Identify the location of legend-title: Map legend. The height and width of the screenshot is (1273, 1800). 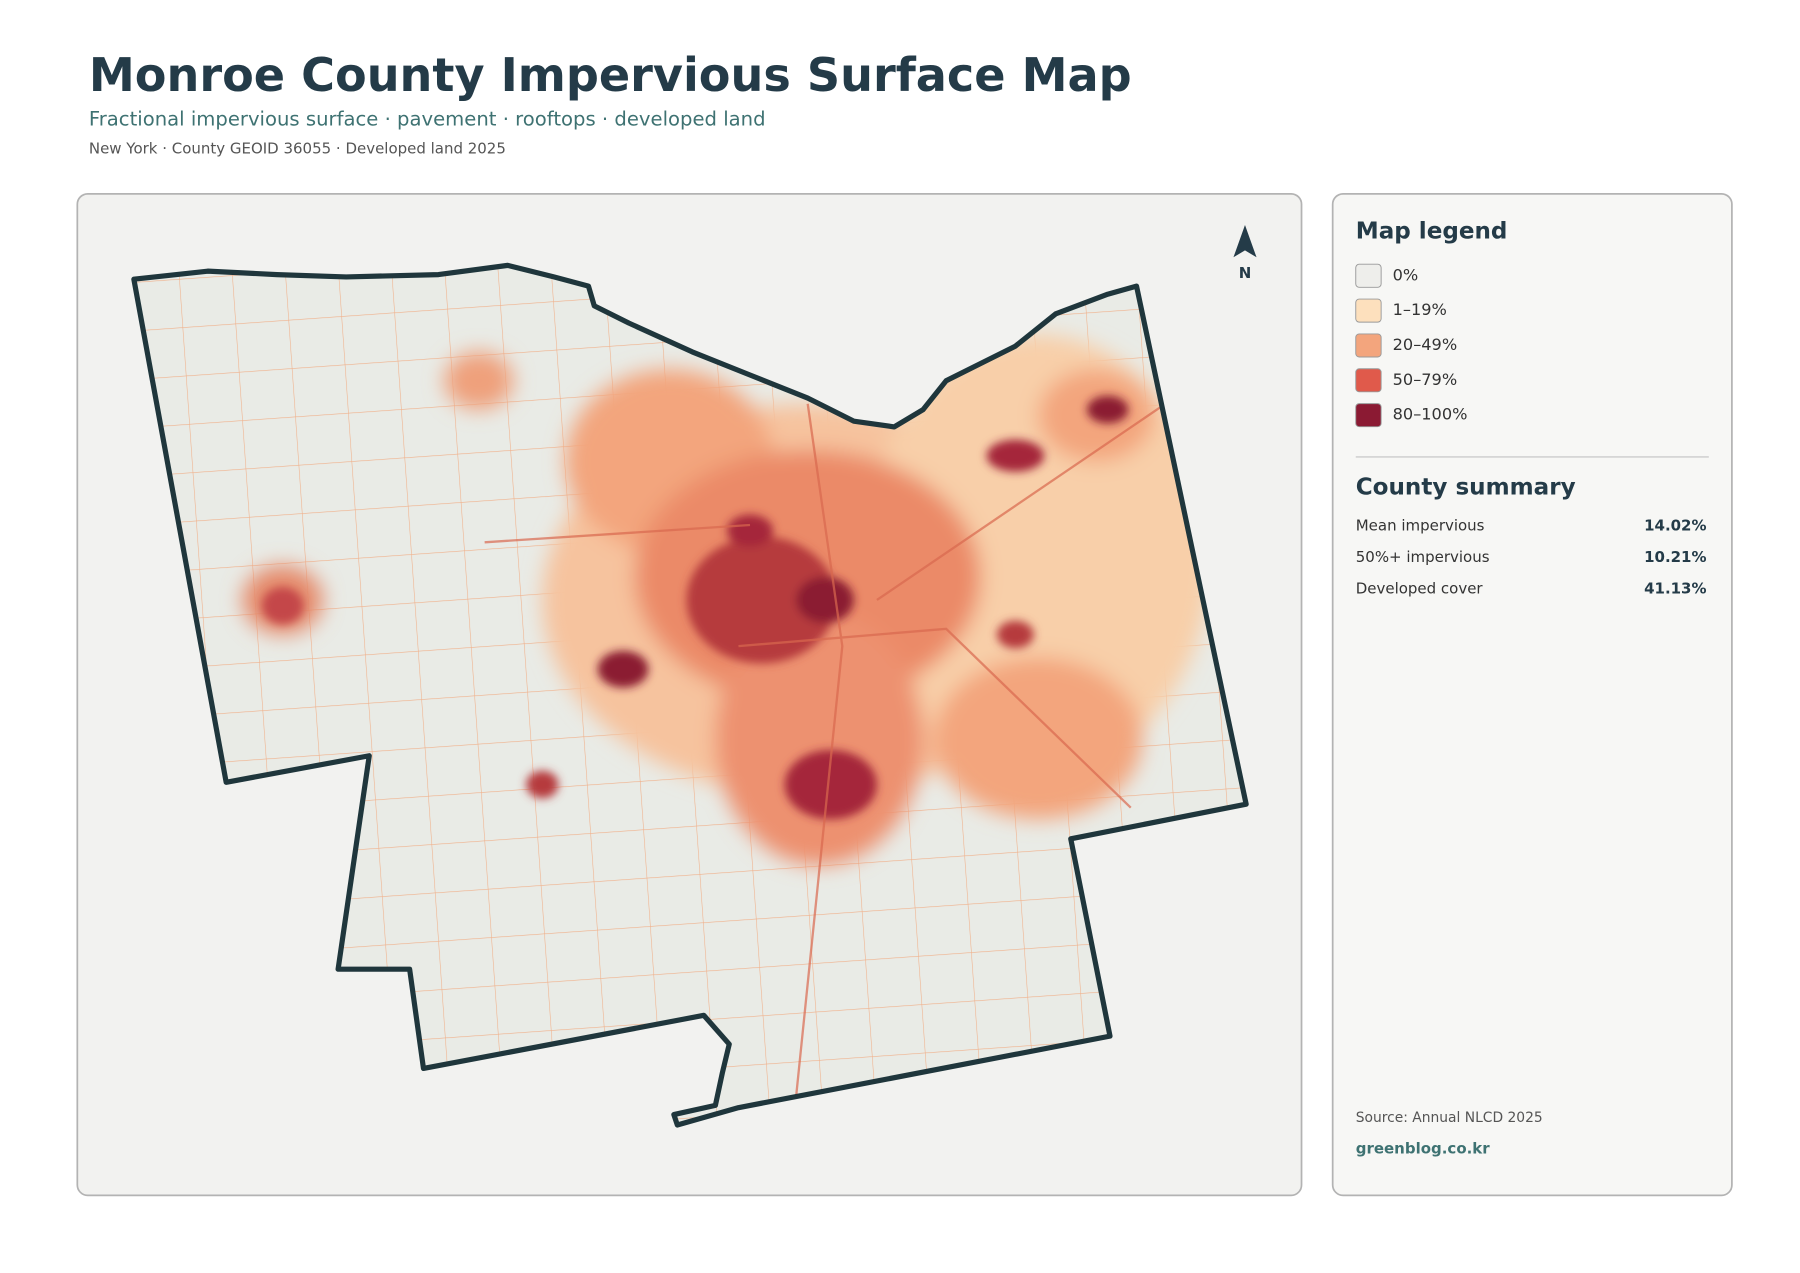
(1432, 231).